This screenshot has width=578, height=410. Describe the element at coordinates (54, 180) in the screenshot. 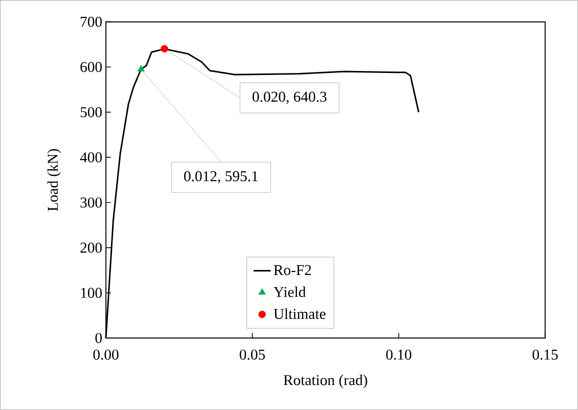

I see `y-axis-title: Load (kN)` at that location.